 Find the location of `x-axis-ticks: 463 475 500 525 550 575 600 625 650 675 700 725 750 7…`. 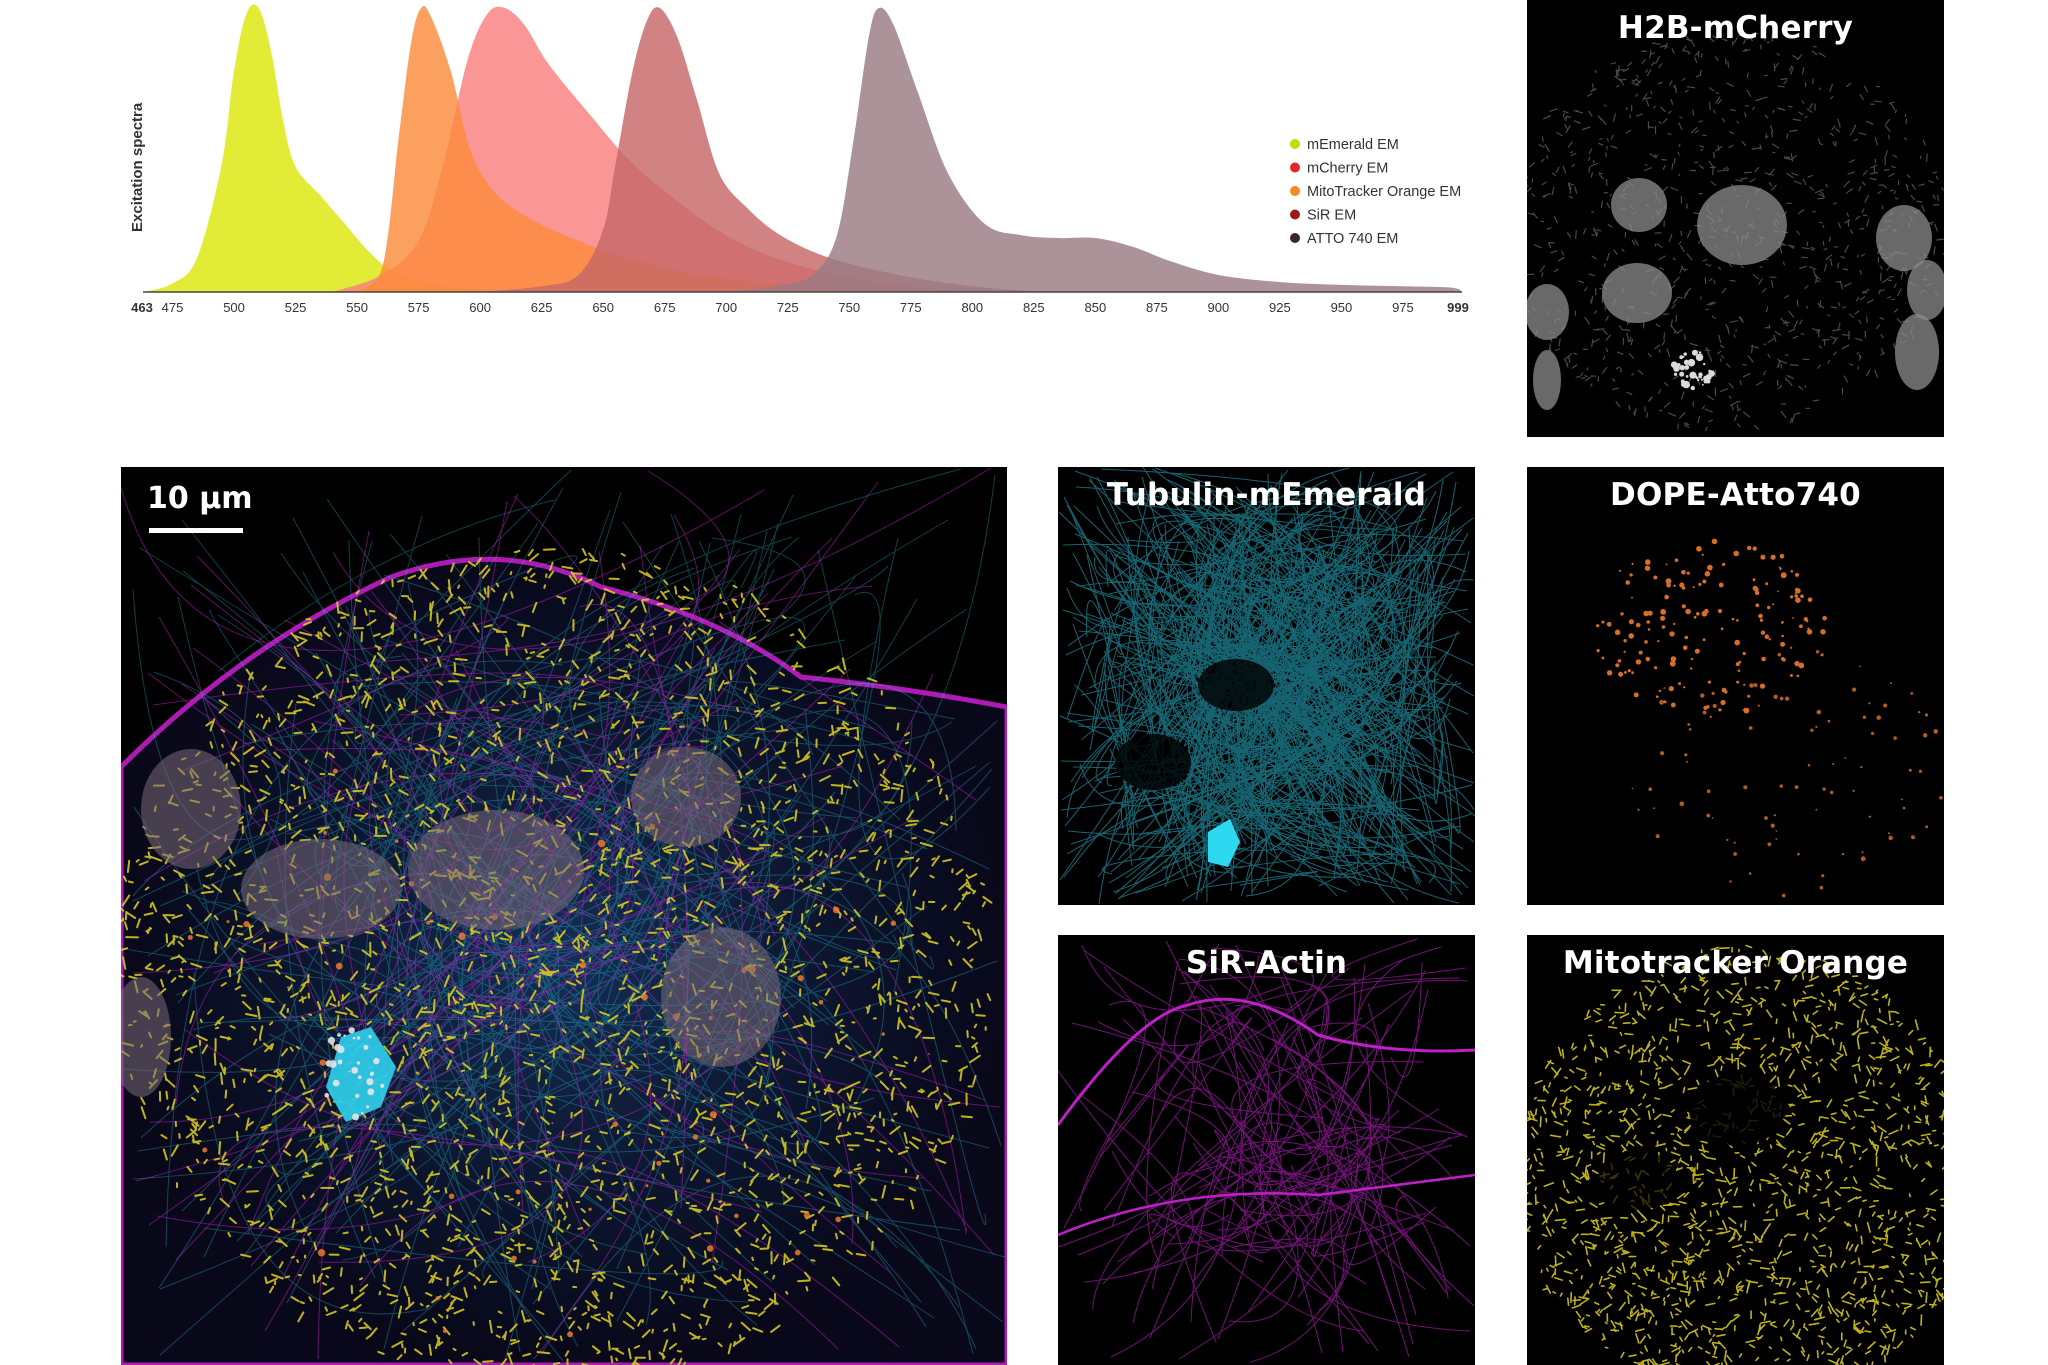

x-axis-ticks: 463 475 500 525 550 575 600 625 650 675 700 725 750 7… is located at coordinates (800, 307).